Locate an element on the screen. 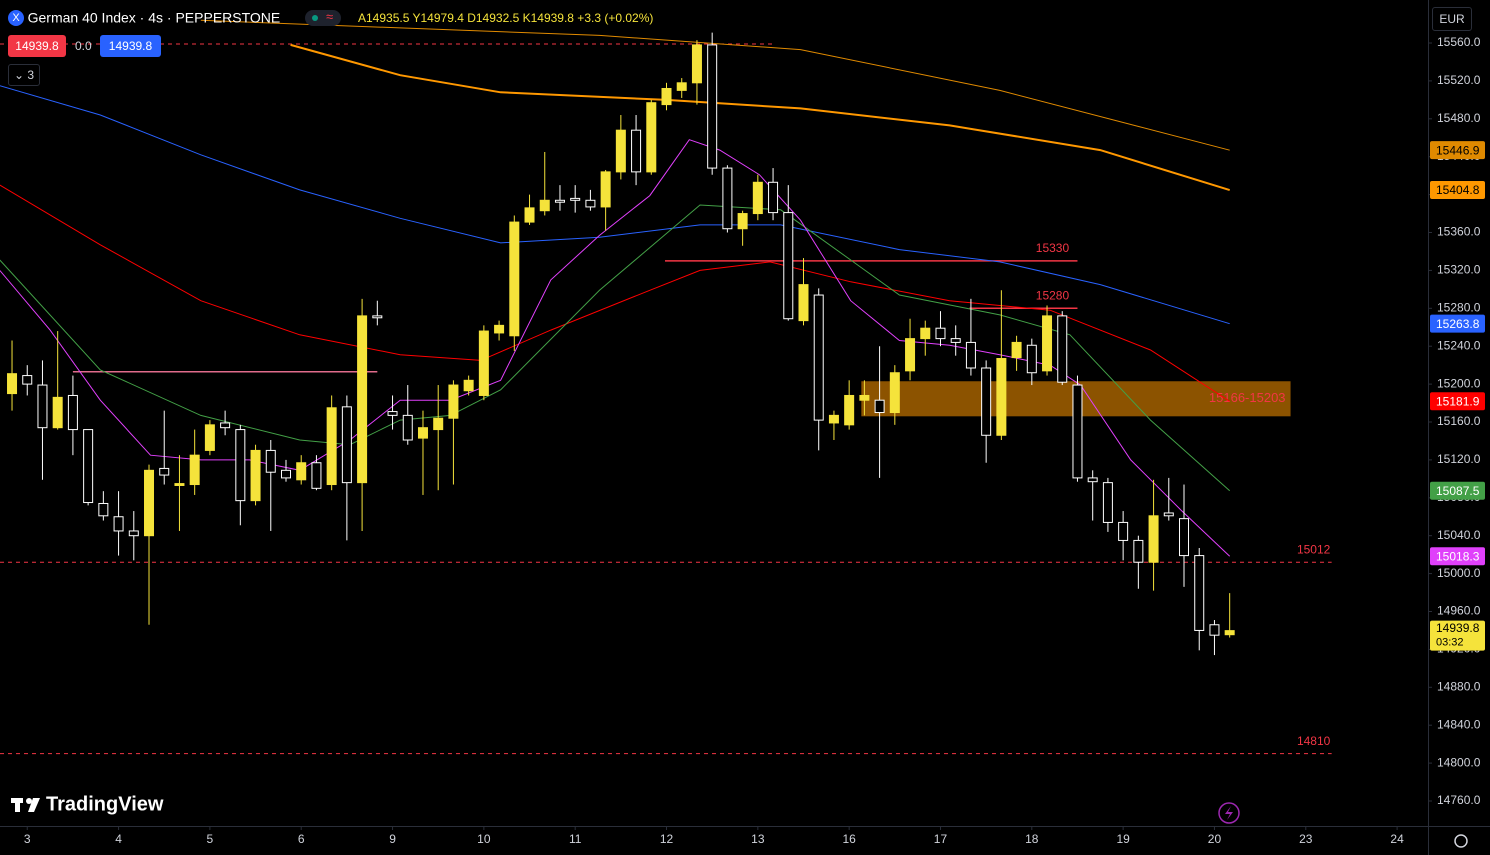 This screenshot has height=855, width=1490. line-price-text: 15018.3 is located at coordinates (1458, 556).